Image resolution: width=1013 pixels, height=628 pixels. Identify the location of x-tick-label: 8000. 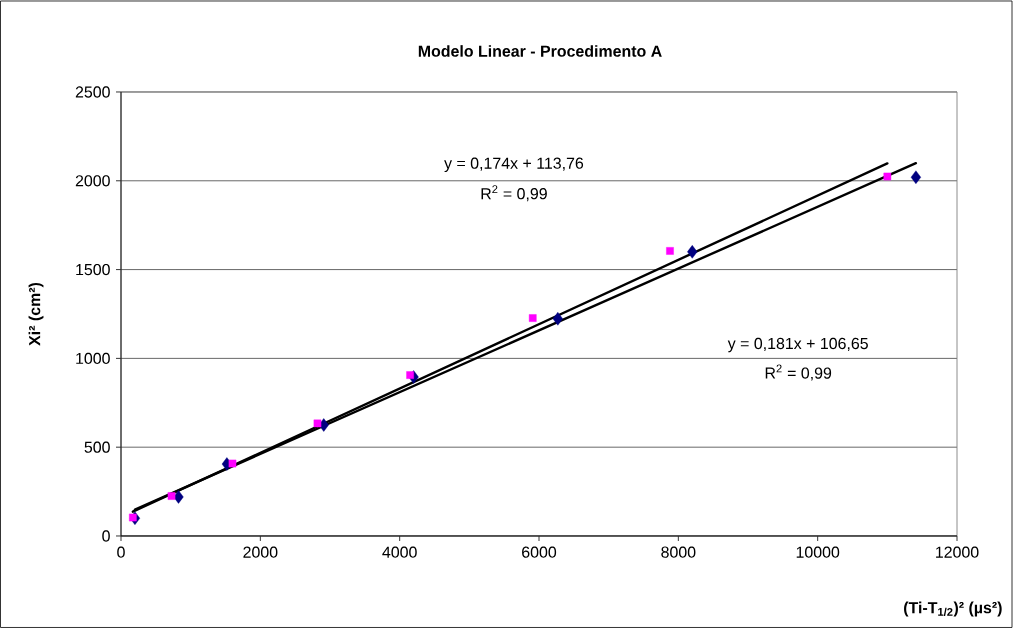
(678, 552).